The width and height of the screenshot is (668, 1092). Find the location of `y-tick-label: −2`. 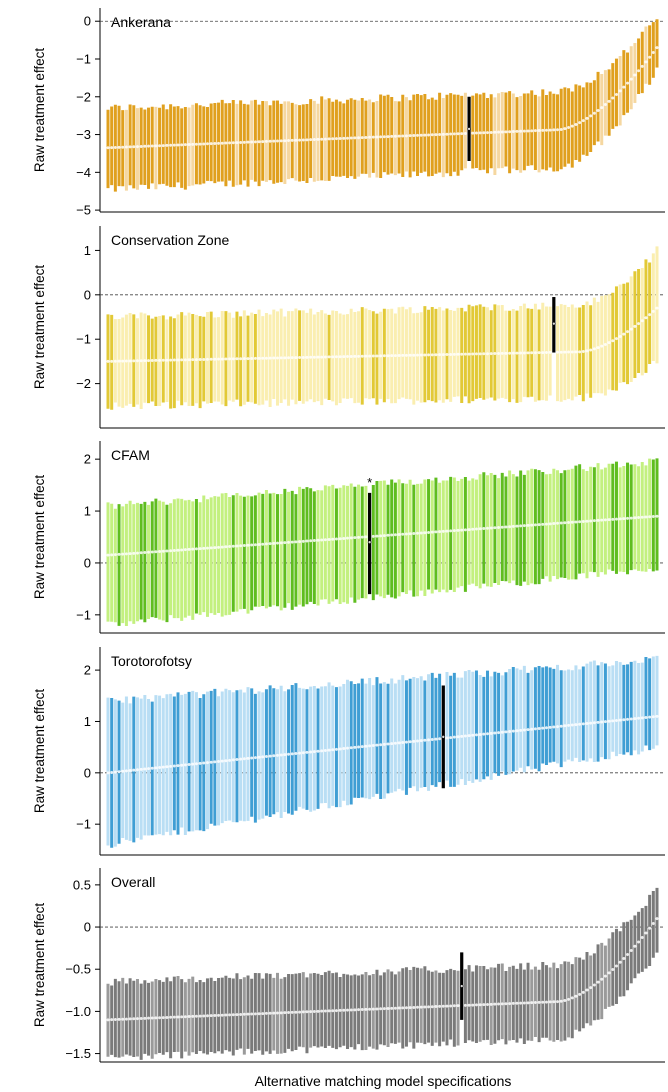

y-tick-label: −2 is located at coordinates (83, 96).